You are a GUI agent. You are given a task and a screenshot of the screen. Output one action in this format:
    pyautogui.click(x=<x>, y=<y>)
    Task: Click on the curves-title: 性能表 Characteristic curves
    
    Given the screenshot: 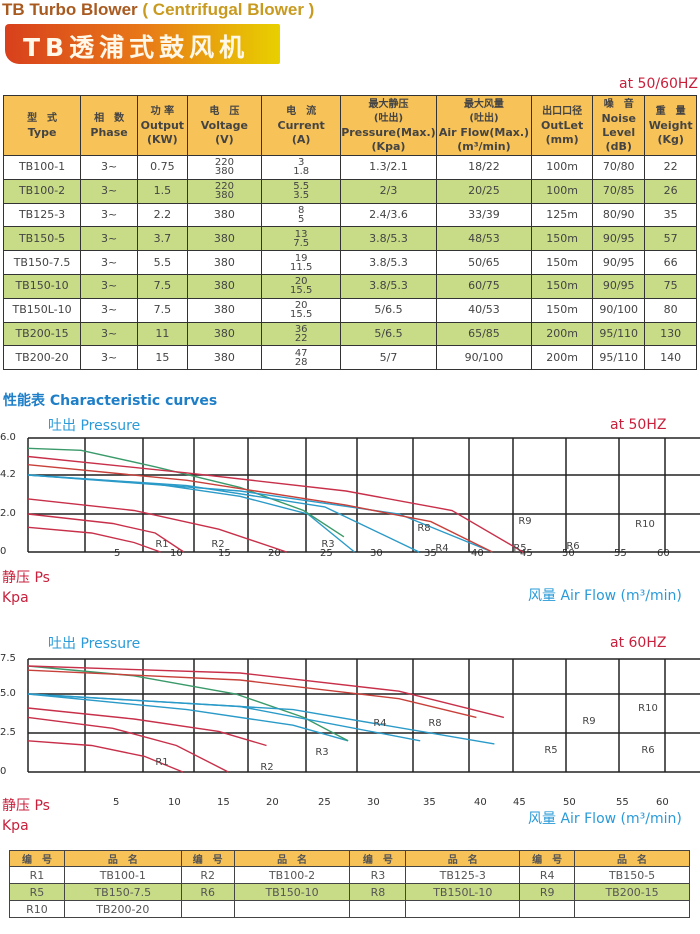 What is the action you would take?
    pyautogui.click(x=110, y=401)
    